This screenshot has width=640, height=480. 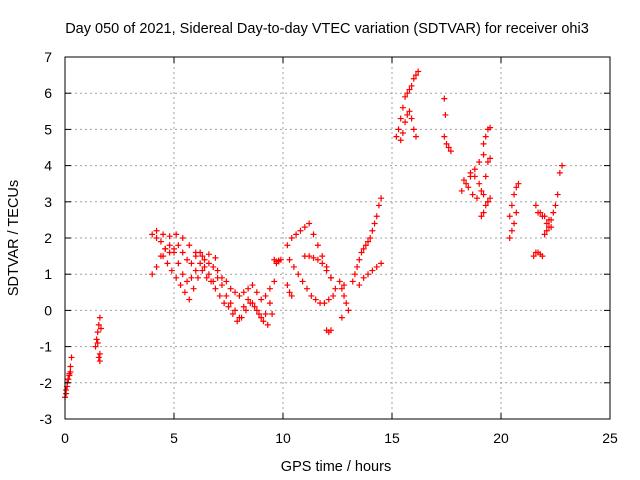 What do you see at coordinates (46, 383) in the screenshot?
I see `y-tick-label: -2` at bounding box center [46, 383].